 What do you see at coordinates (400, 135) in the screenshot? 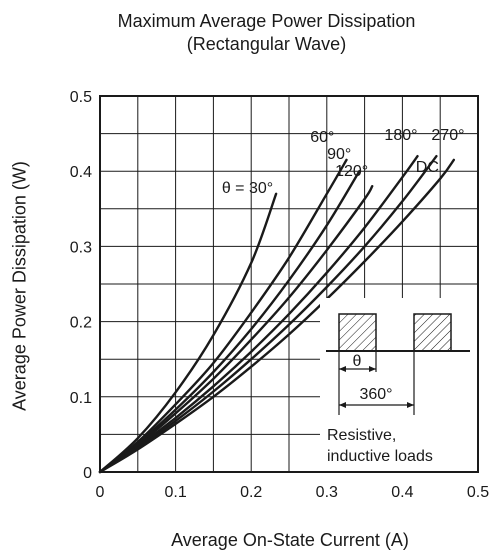
I see `series-label: 180°` at bounding box center [400, 135].